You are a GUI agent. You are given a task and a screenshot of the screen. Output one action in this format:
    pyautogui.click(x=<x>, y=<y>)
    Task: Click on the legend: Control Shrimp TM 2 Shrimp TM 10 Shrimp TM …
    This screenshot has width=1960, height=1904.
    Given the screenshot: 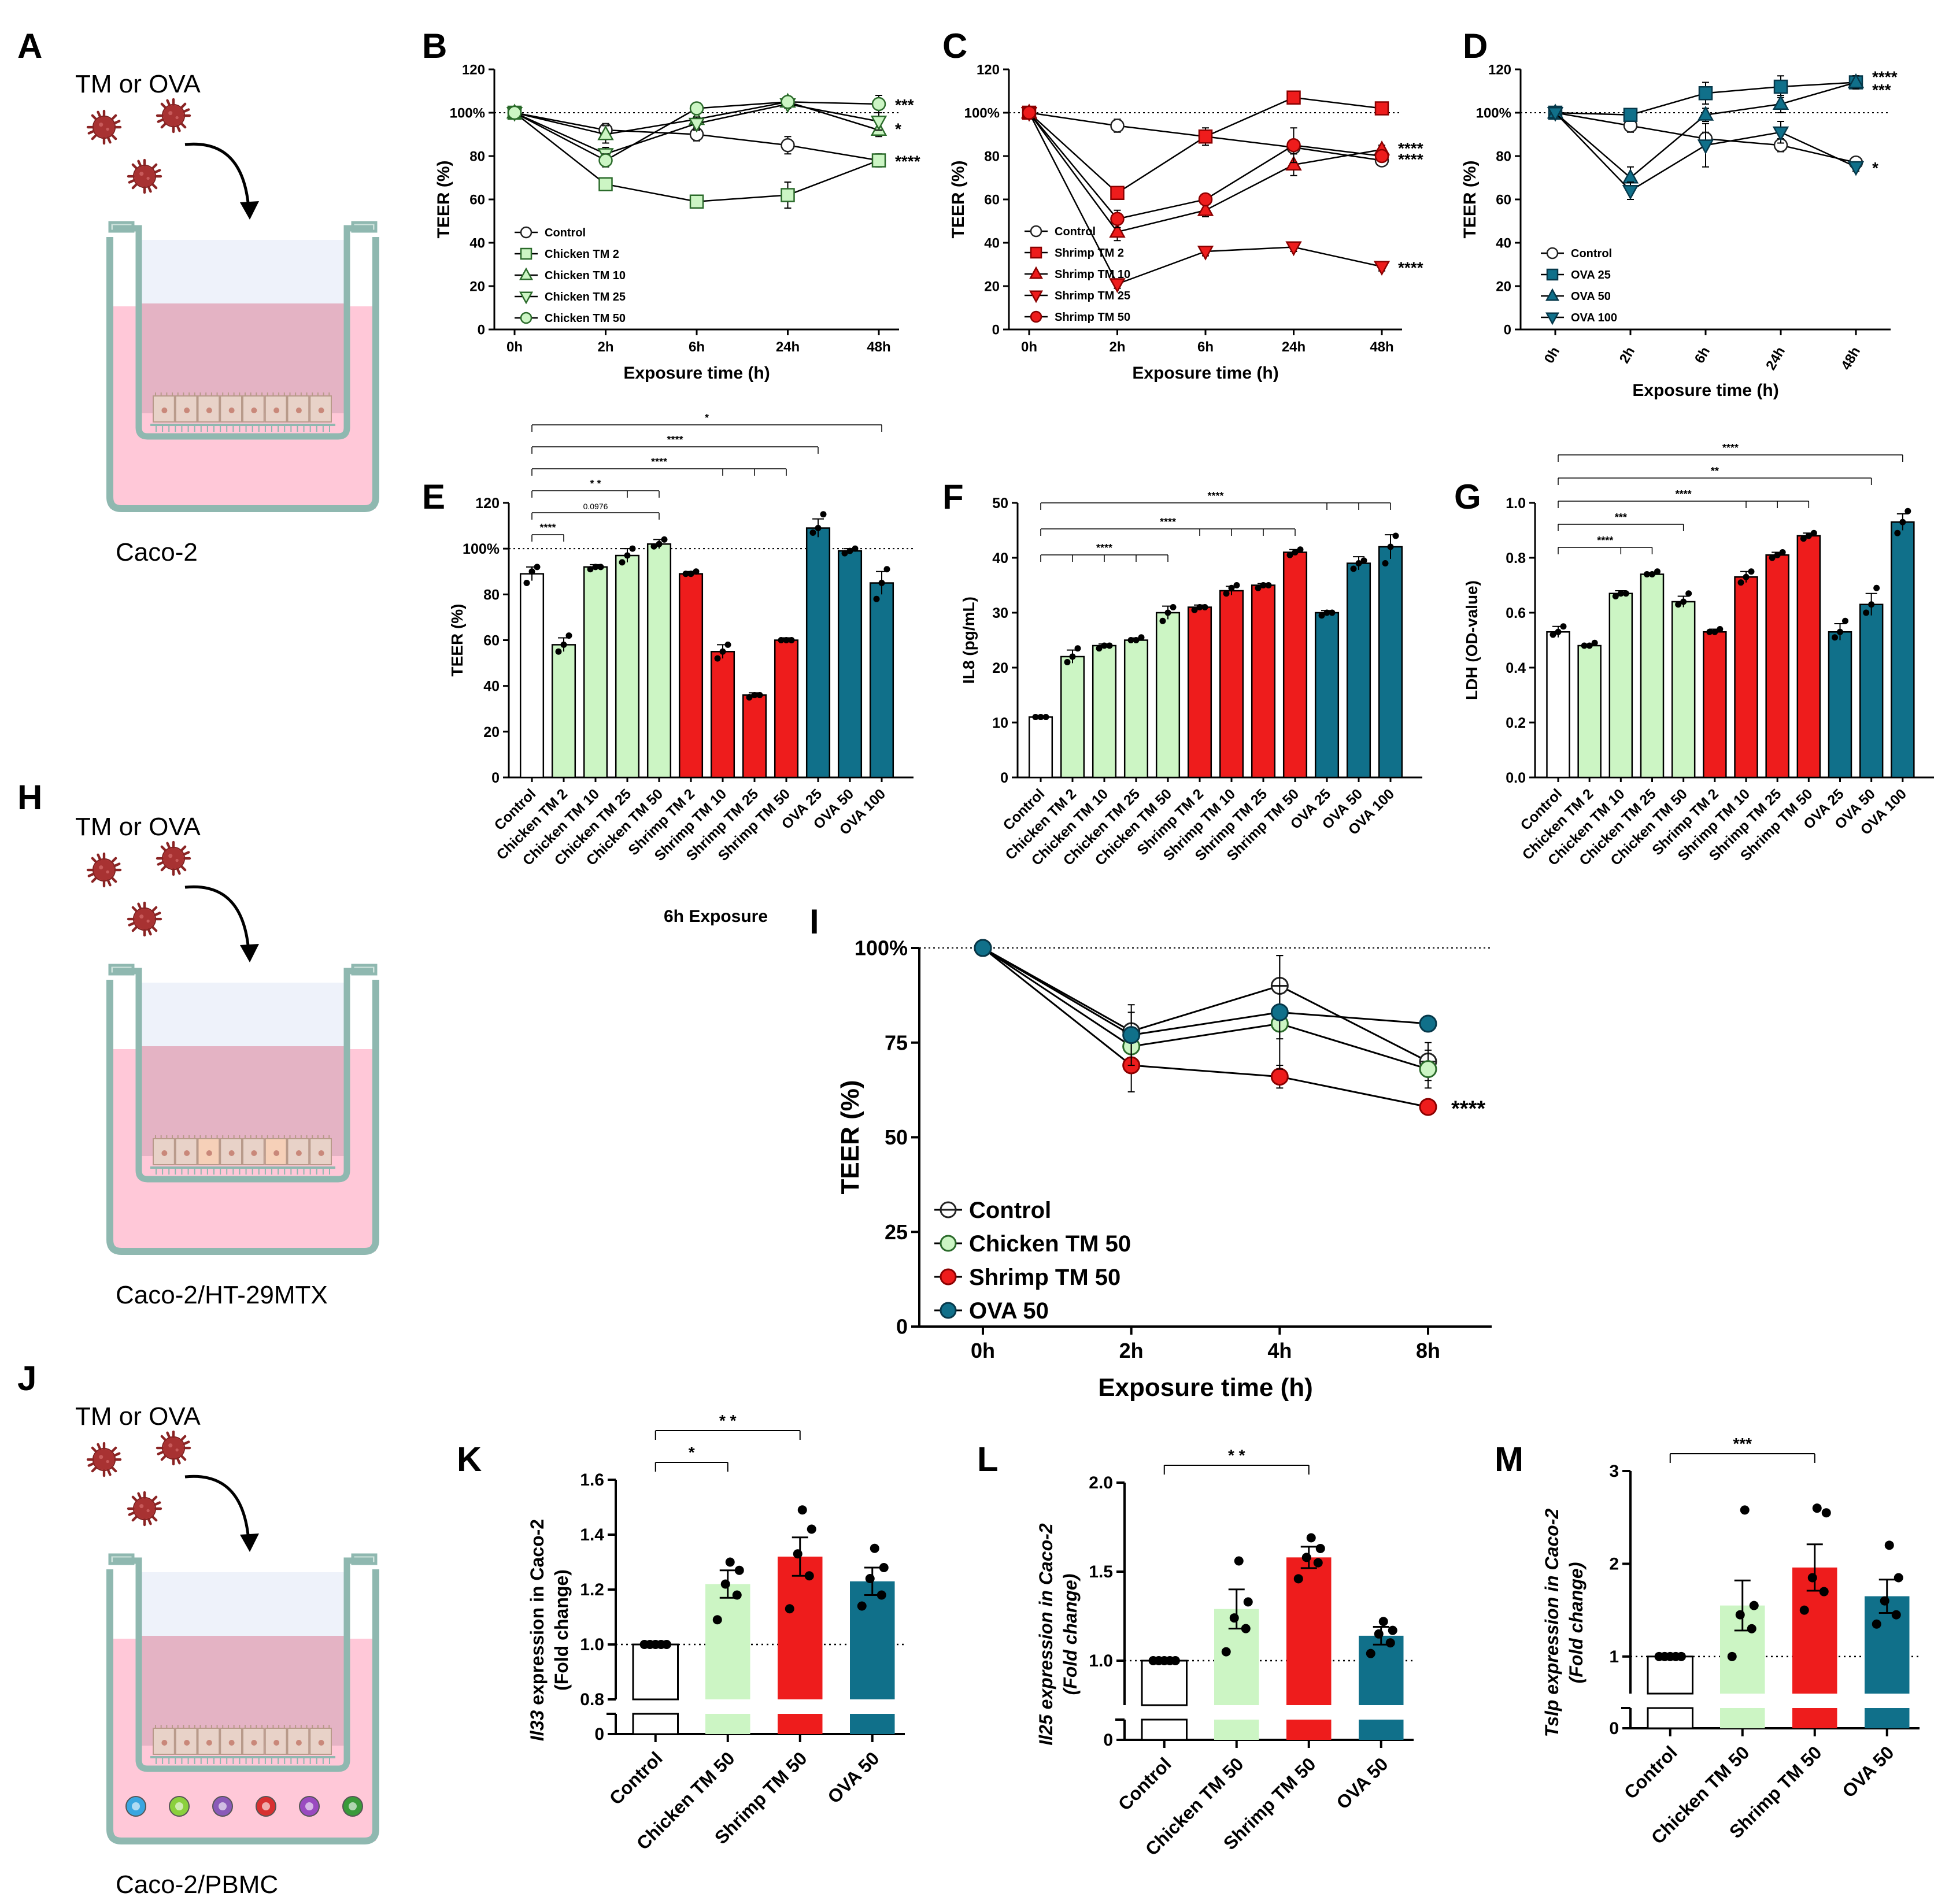 What is the action you would take?
    pyautogui.click(x=1077, y=274)
    